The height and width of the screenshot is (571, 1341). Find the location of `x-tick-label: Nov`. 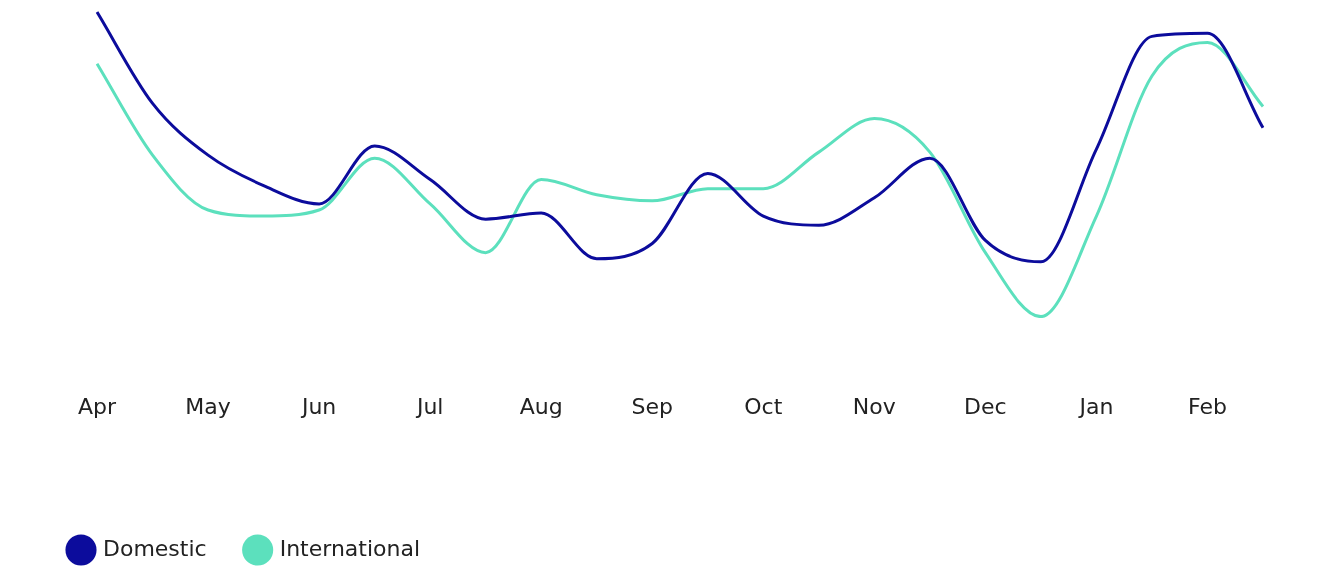

x-tick-label: Nov is located at coordinates (874, 406).